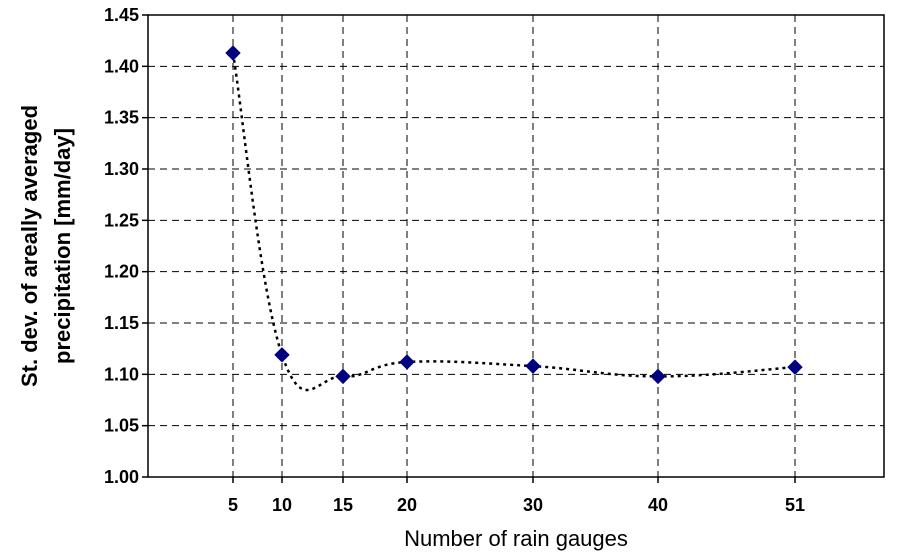 The height and width of the screenshot is (554, 899). Describe the element at coordinates (343, 505) in the screenshot. I see `x-tick-label: 15` at that location.